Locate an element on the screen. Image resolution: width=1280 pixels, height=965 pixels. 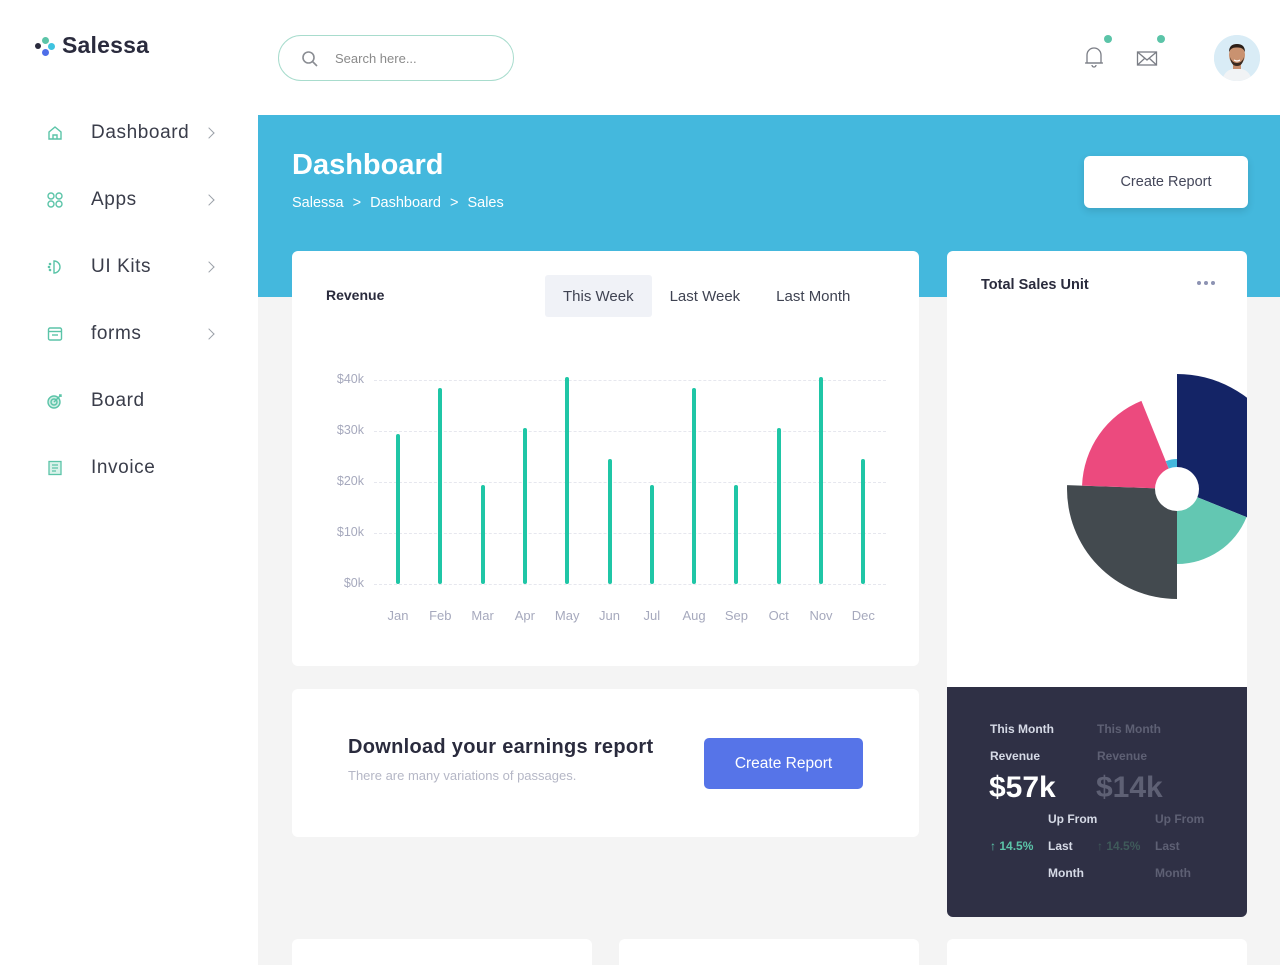
y-axis-tick: $40k is located at coordinates (350, 379).